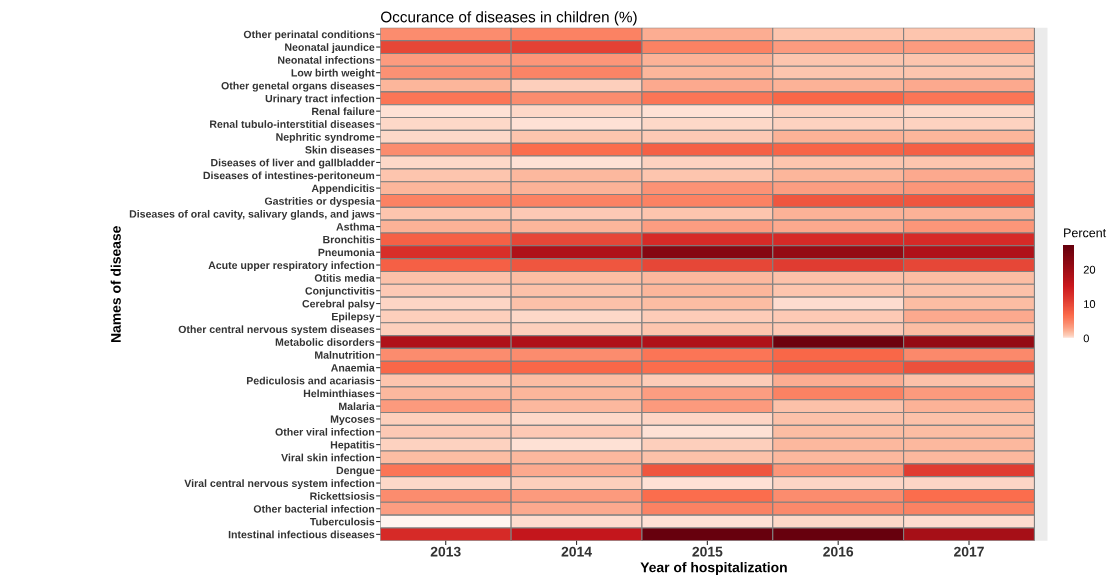  What do you see at coordinates (343, 111) in the screenshot?
I see `y-tick-label: Renal failure` at bounding box center [343, 111].